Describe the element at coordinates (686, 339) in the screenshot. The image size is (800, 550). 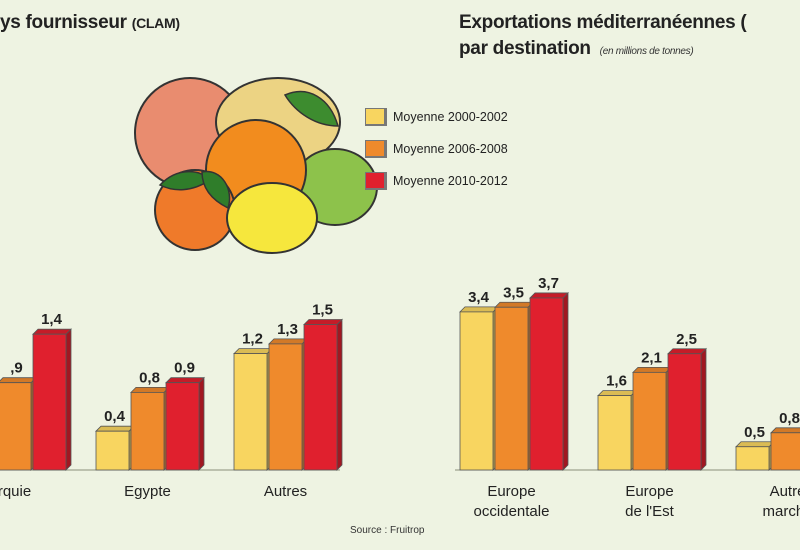
I see `bar-value-label: 2,5` at that location.